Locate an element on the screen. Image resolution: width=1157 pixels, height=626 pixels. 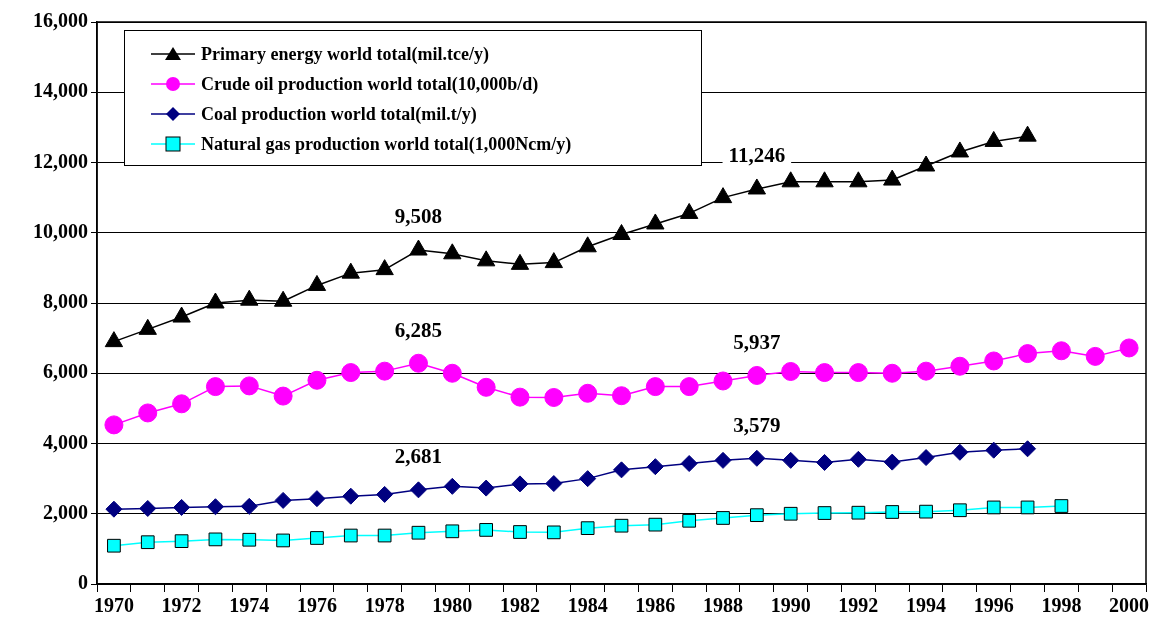
x-tick-label: 1982 is located at coordinates (519, 605).